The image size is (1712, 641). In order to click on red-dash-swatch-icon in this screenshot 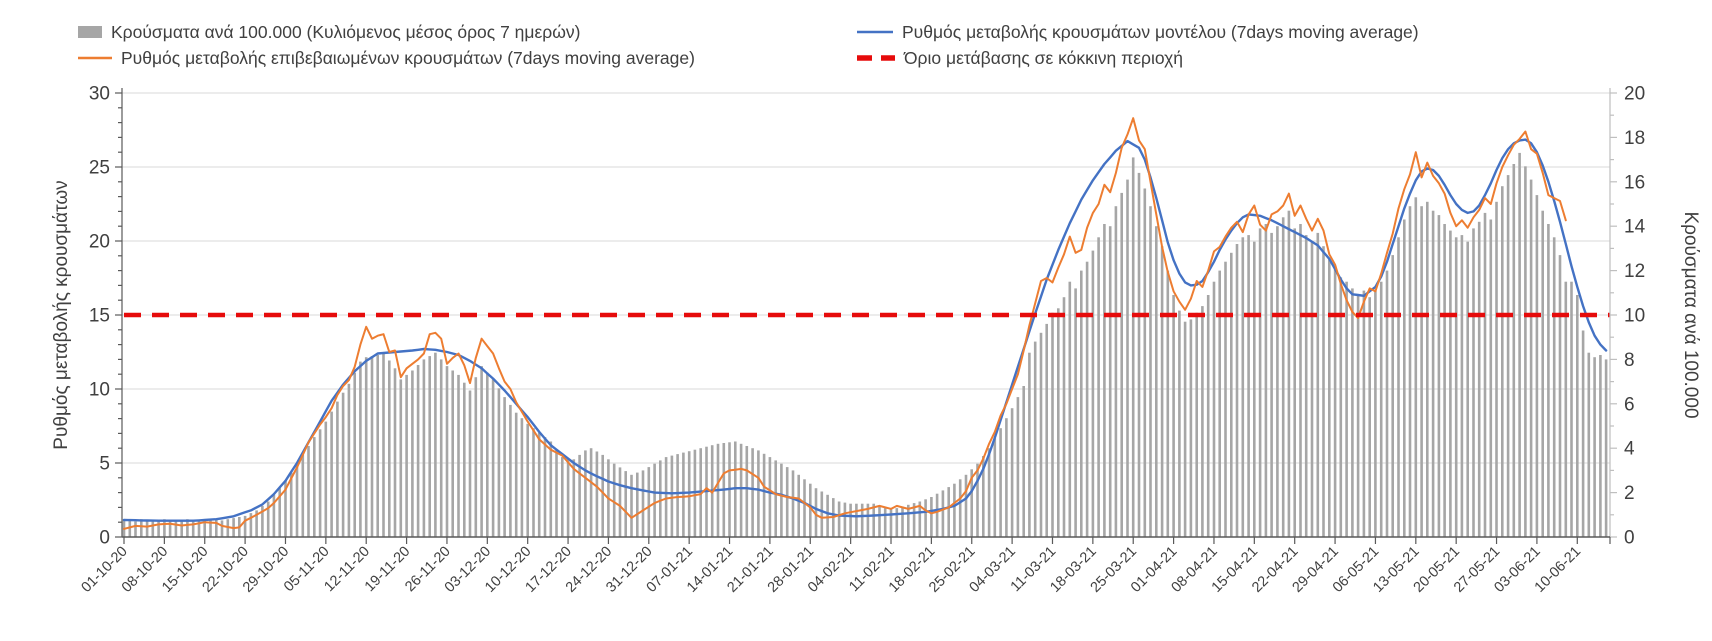, I will do `click(876, 58)`.